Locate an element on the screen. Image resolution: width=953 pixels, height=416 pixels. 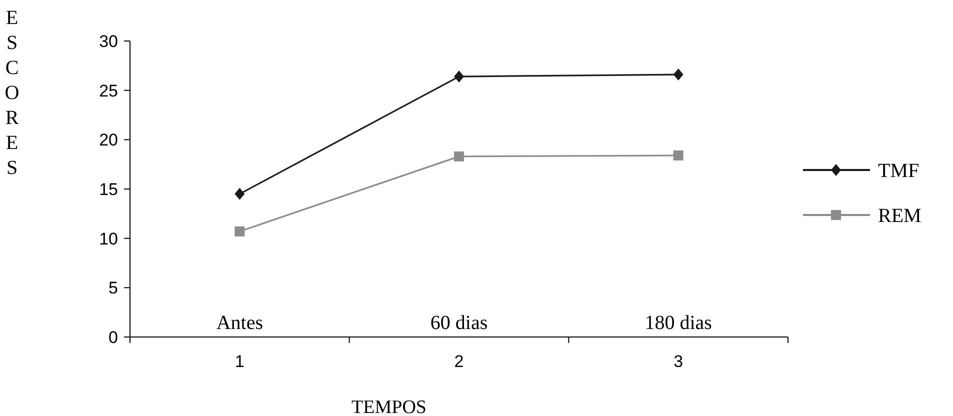
x-tick-label: 1 is located at coordinates (239, 361).